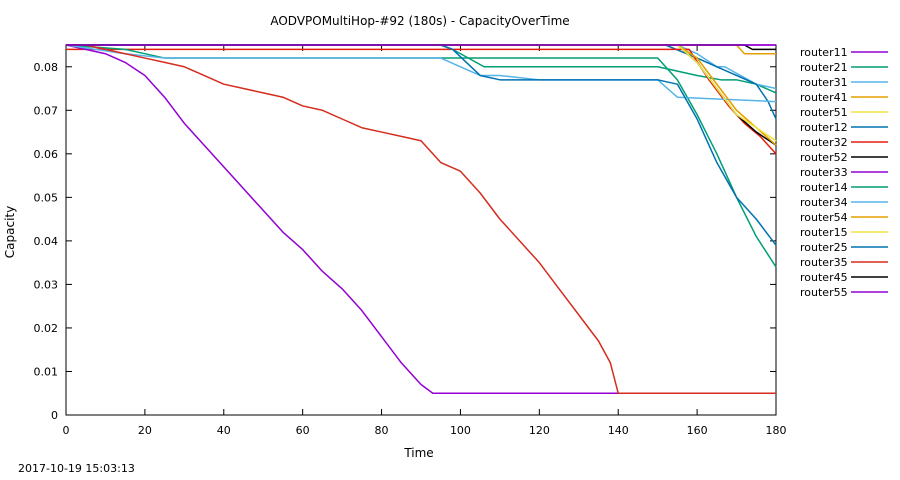 The height and width of the screenshot is (480, 900). What do you see at coordinates (824, 97) in the screenshot?
I see `legend-label-router41: router41` at bounding box center [824, 97].